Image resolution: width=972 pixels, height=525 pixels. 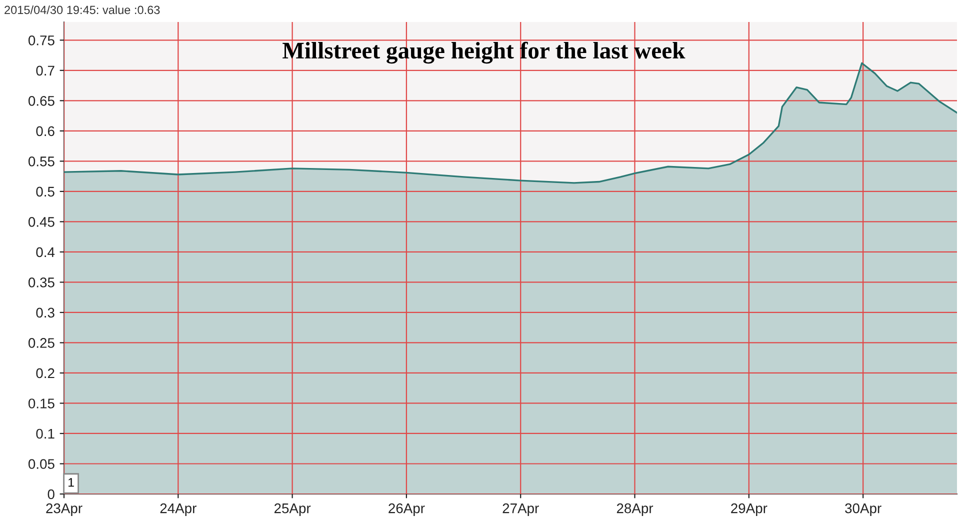 I want to click on y-tick-label: 0.6, so click(x=45, y=131).